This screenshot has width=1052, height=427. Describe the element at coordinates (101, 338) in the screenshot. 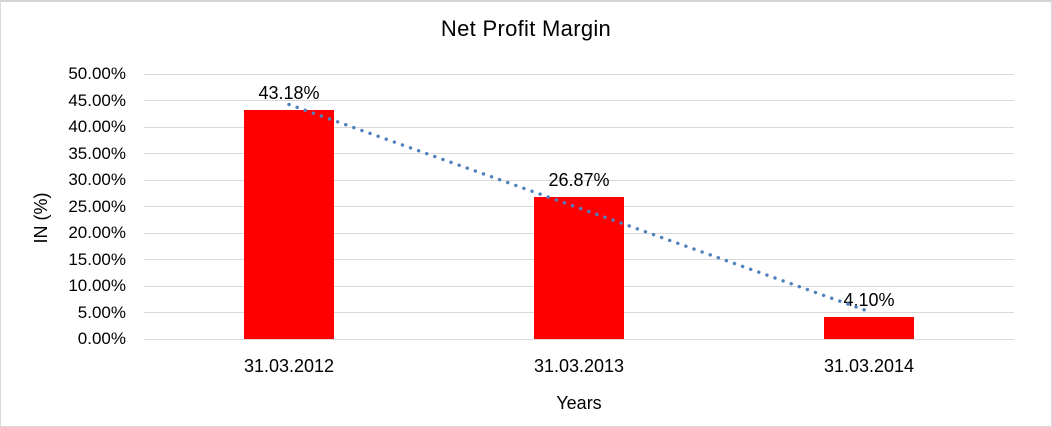

I see `y-tick-label: 0.00%` at that location.